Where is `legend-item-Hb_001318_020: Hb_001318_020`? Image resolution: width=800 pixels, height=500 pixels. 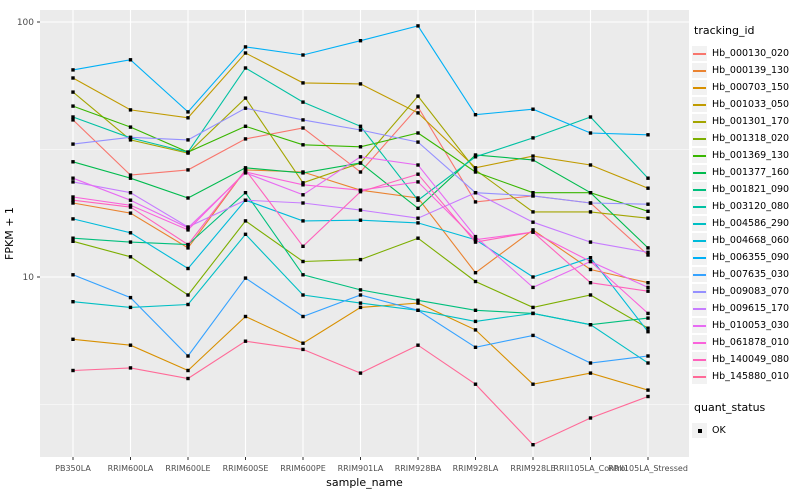
legend-item-Hb_001318_020: Hb_001318_020 is located at coordinates (746, 138).